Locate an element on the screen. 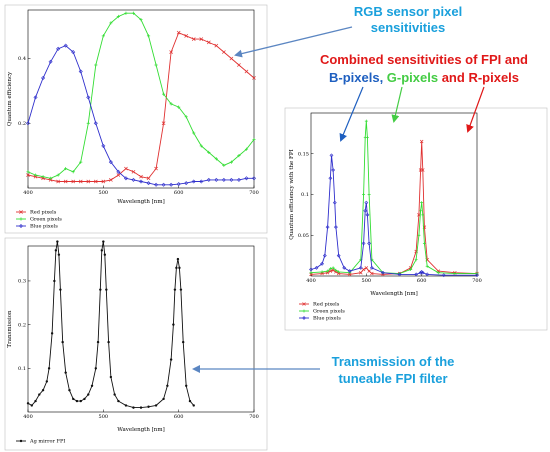 The height and width of the screenshot is (452, 550). transmission-annotation-line1: Transmission of the is located at coordinates (393, 361).